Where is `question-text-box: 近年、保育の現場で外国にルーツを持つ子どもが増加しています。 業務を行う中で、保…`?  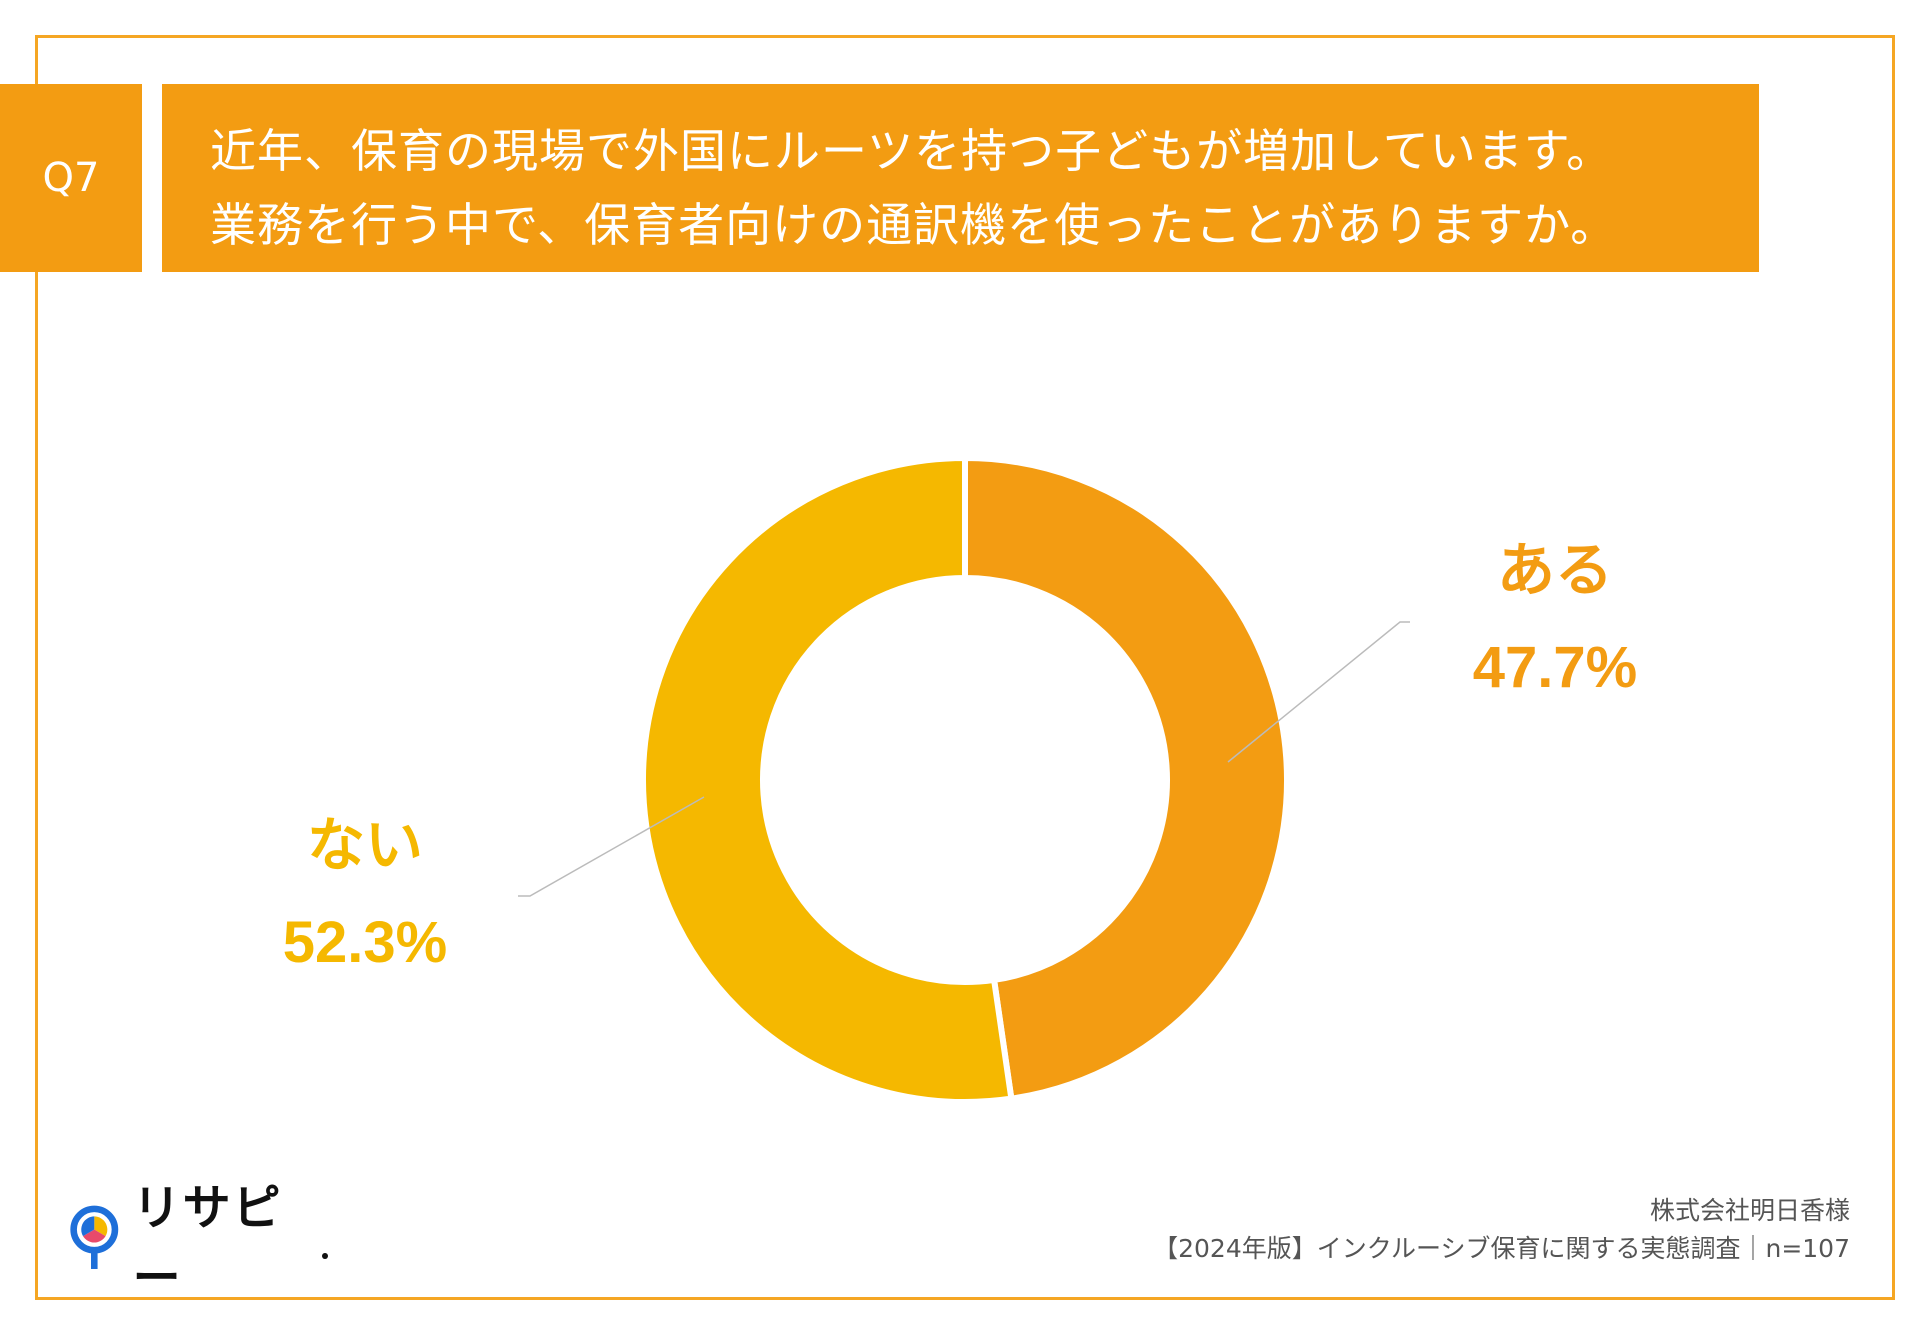
question-text-box: 近年、保育の現場で外国にルーツを持つ子どもが増加しています。 業務を行う中で、保… is located at coordinates (960, 178).